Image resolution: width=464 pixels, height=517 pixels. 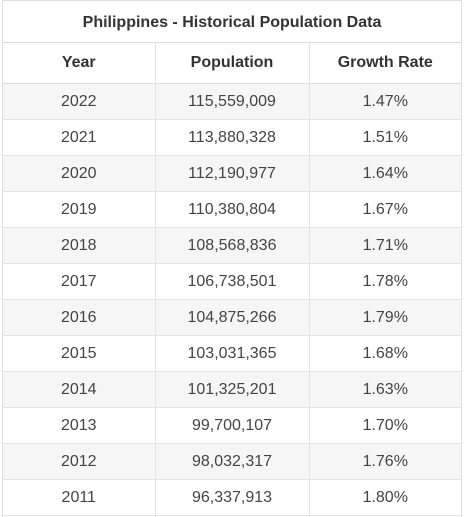 What do you see at coordinates (232, 21) in the screenshot?
I see `table-title: Philippines - Historical Population Data` at bounding box center [232, 21].